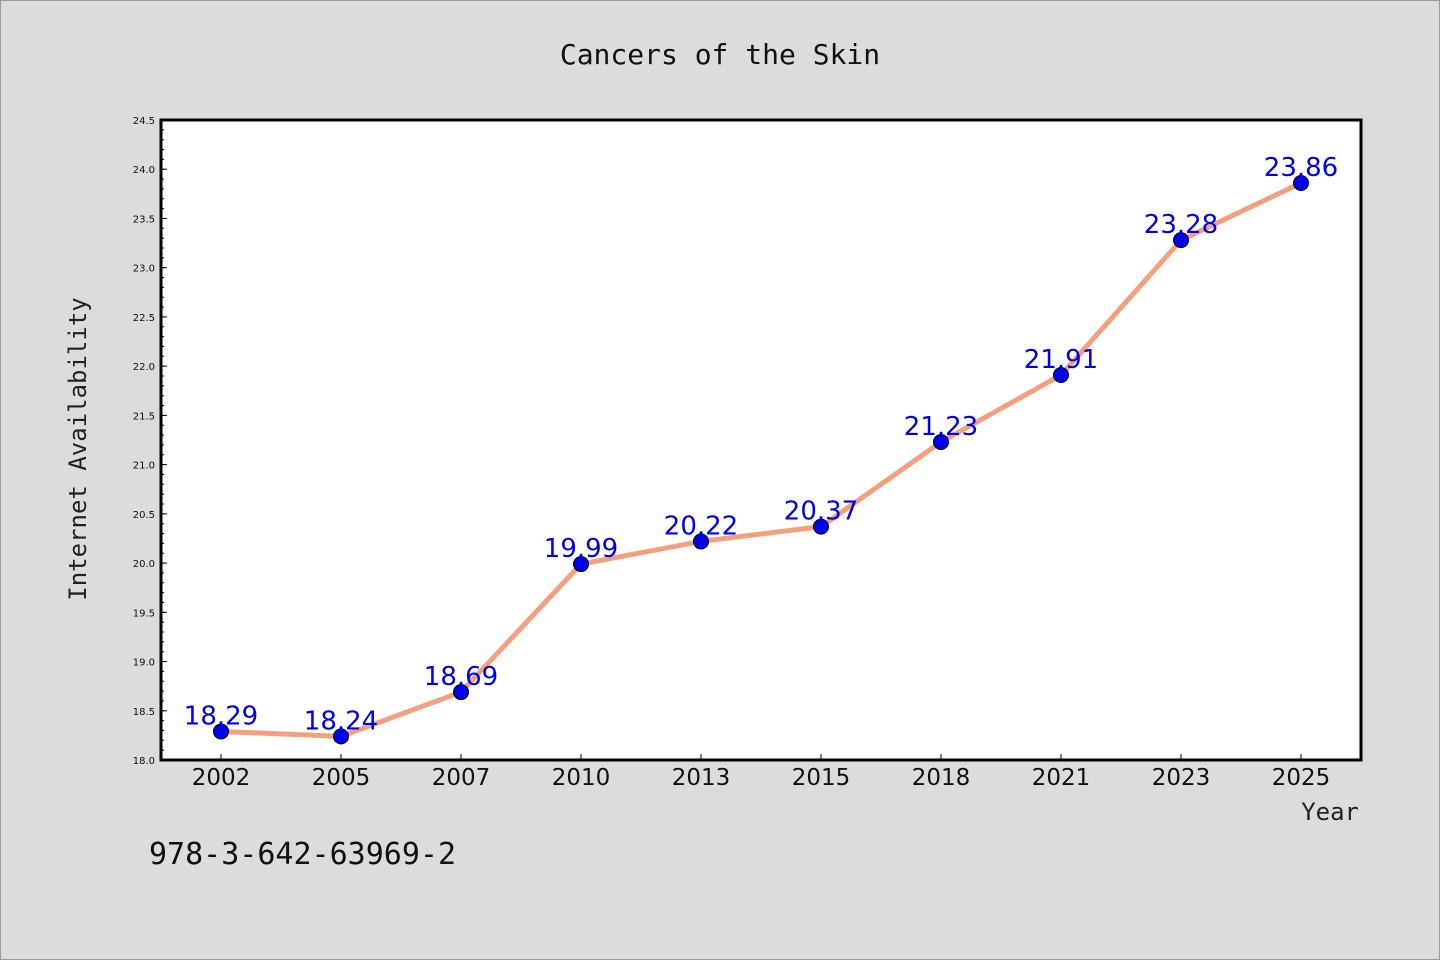  Describe the element at coordinates (720, 54) in the screenshot. I see `chart-title: Cancers of the Skin` at that location.